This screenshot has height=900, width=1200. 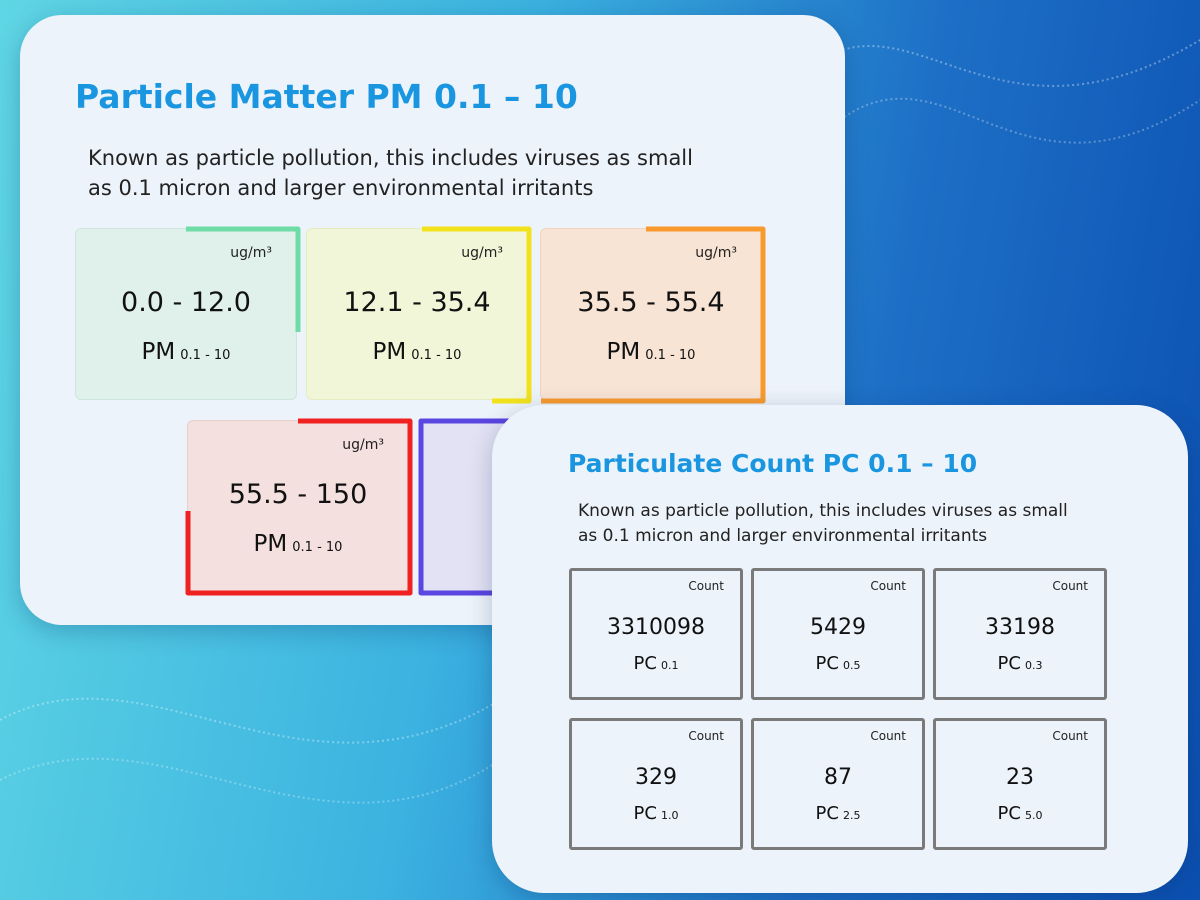 What do you see at coordinates (669, 665) in the screenshot?
I see `subscript: 0.1` at bounding box center [669, 665].